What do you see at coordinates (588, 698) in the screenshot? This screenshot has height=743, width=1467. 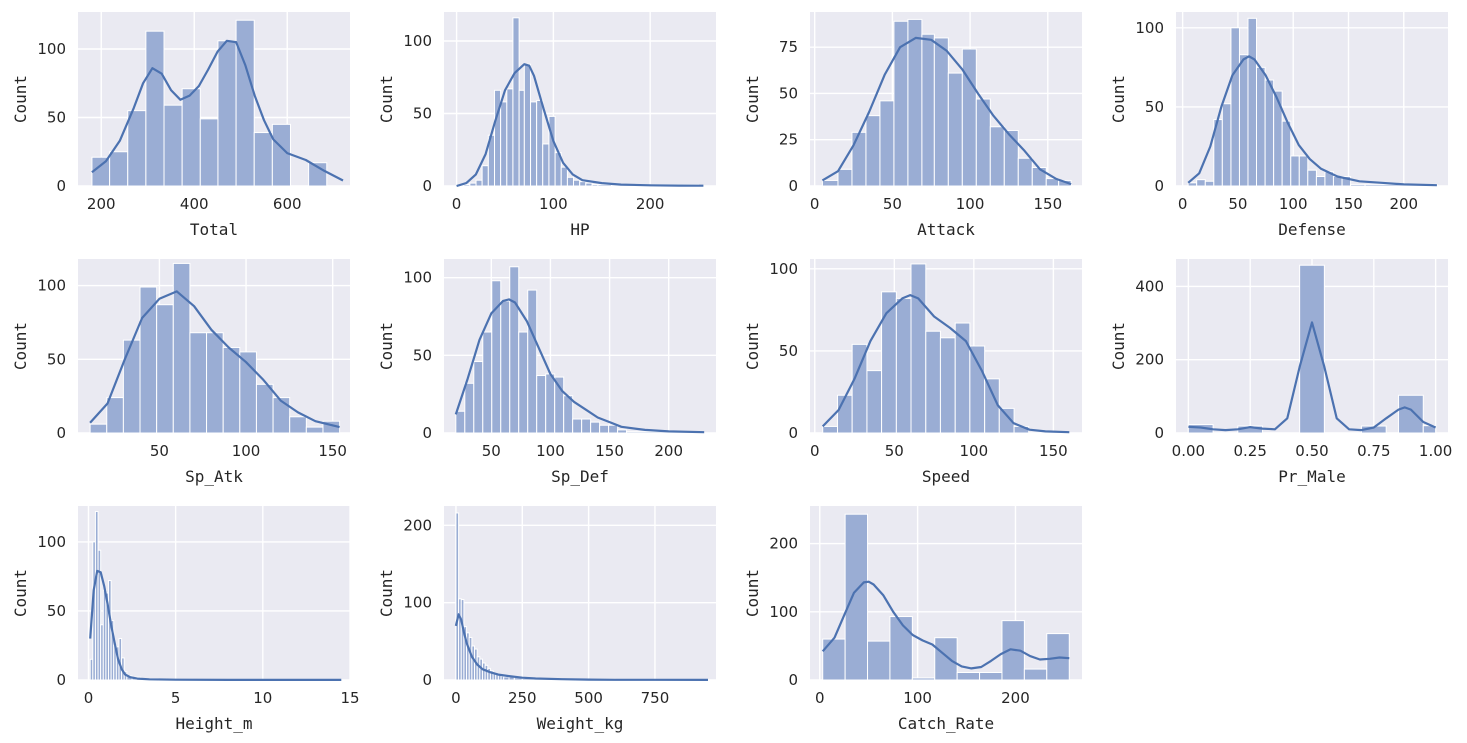 I see `x-tick-label: 500` at bounding box center [588, 698].